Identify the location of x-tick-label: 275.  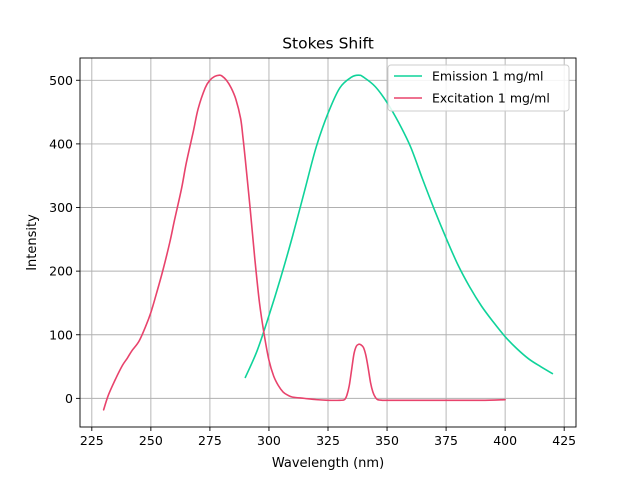
(210, 440).